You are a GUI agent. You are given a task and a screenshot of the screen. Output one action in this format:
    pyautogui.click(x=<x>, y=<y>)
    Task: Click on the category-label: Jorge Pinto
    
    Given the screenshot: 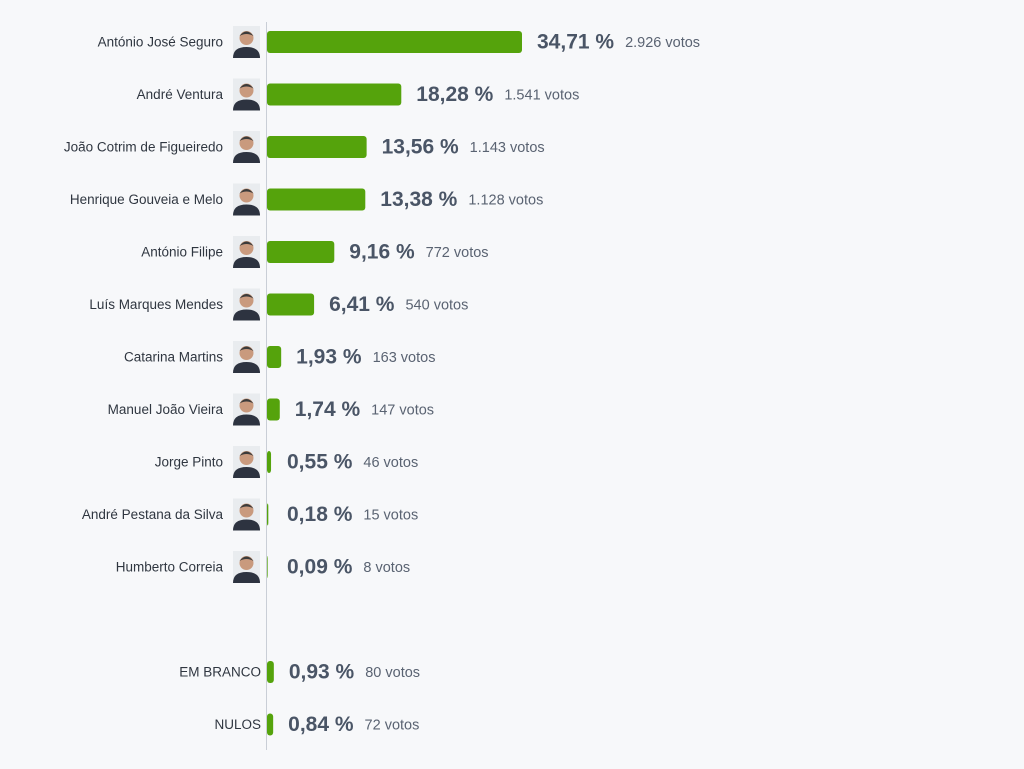 What is the action you would take?
    pyautogui.click(x=189, y=462)
    